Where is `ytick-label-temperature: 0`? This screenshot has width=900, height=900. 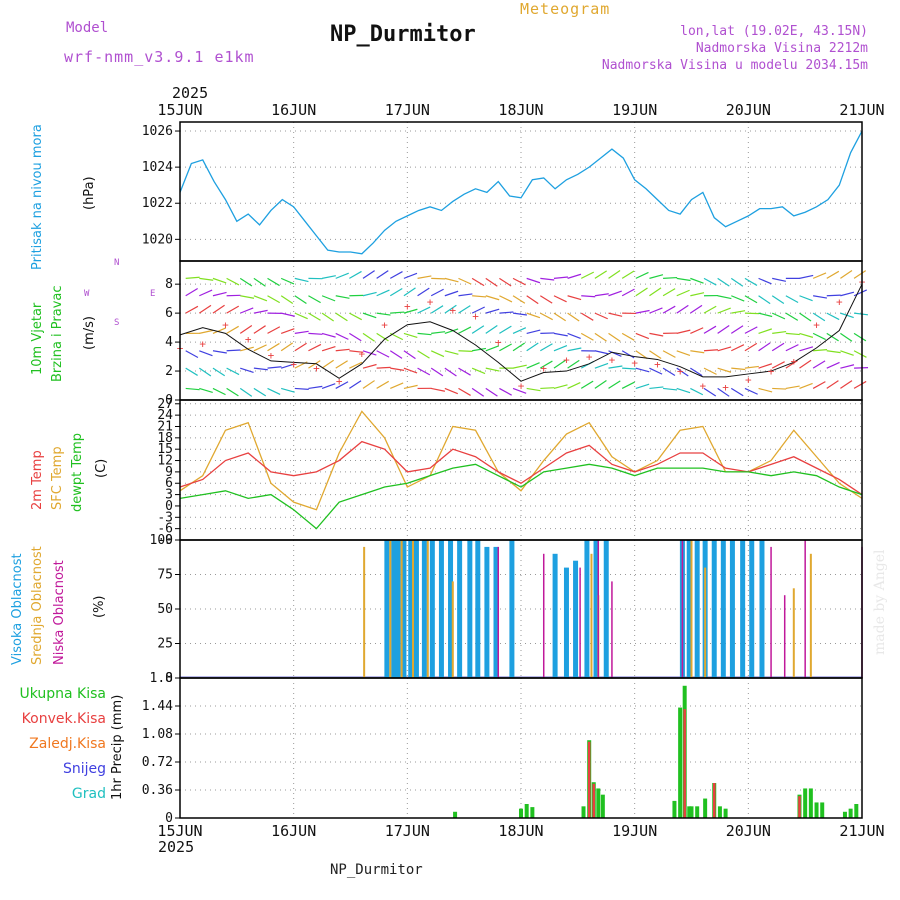 ytick-label-temperature: 0 is located at coordinates (169, 506).